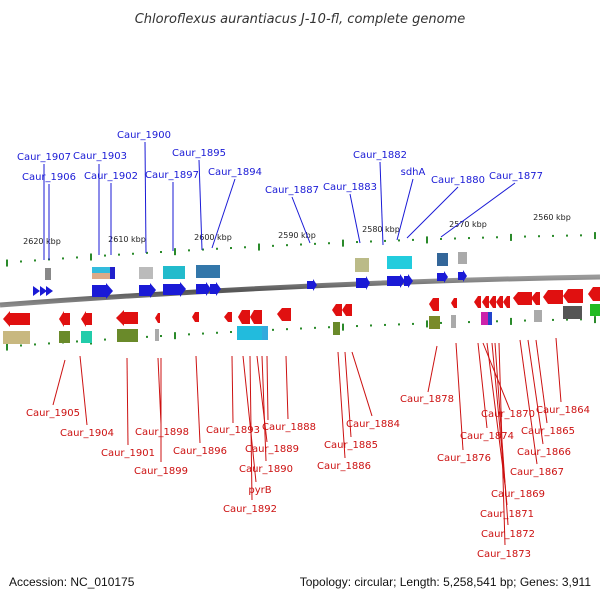 Image resolution: width=600 pixels, height=600 pixels. I want to click on scale-tick-label: 2560 kbp, so click(552, 217).